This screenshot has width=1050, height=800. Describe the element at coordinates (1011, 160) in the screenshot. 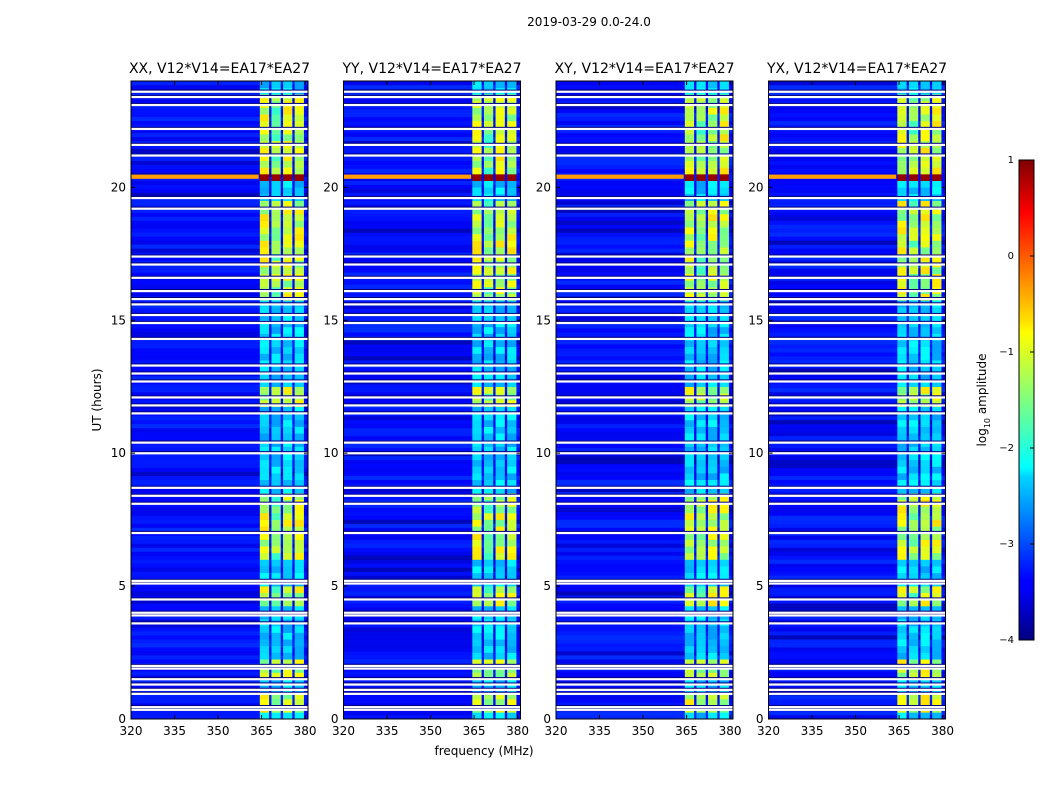

I see `colorbar-tick-label: 1` at that location.